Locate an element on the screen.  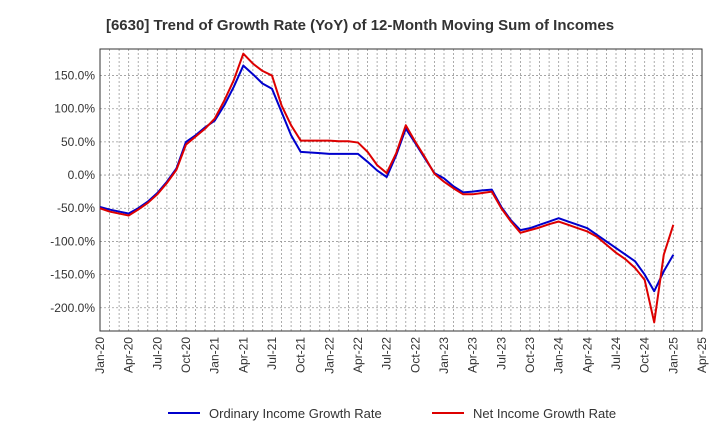
y-tick-label: 0.0% is located at coordinates (82, 175).